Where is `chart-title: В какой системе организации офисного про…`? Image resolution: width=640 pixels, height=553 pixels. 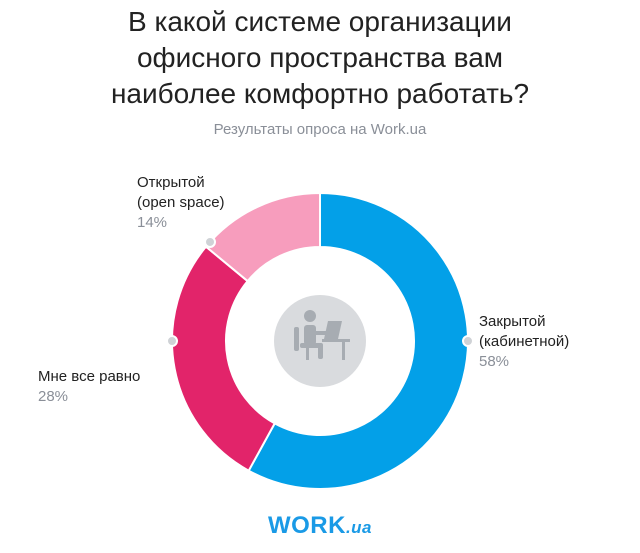
chart-title: В какой системе организации офисного про… is located at coordinates (320, 57).